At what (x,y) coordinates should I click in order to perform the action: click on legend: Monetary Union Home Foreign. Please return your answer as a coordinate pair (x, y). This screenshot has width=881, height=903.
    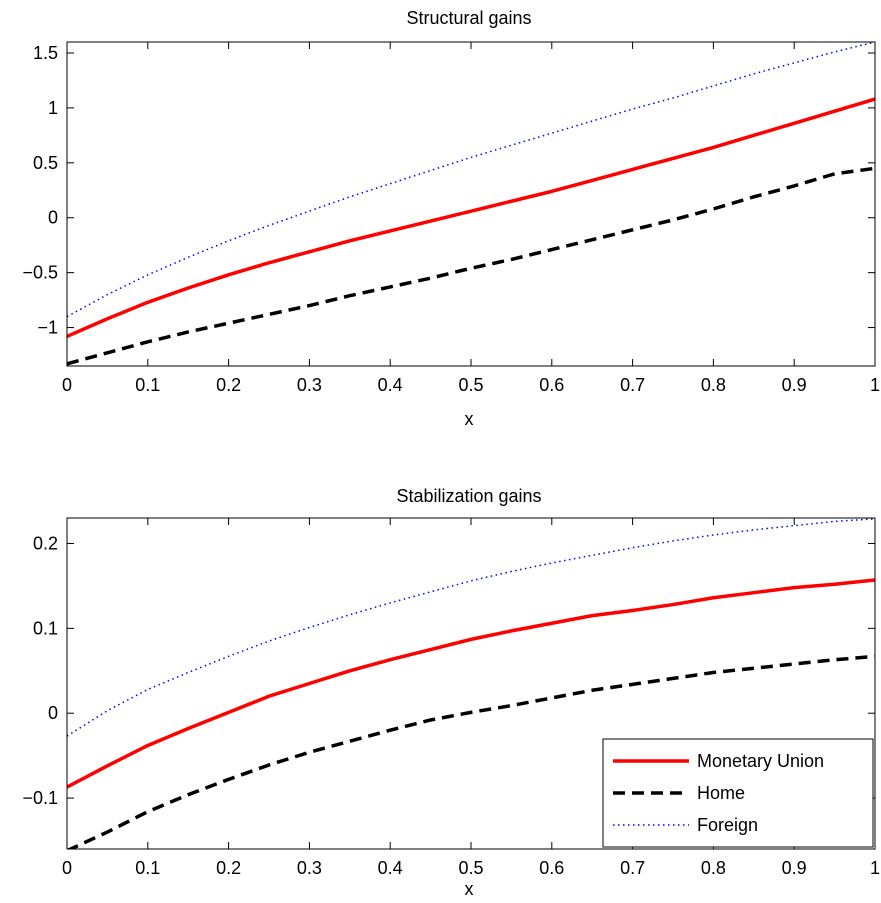
    Looking at the image, I should click on (738, 793).